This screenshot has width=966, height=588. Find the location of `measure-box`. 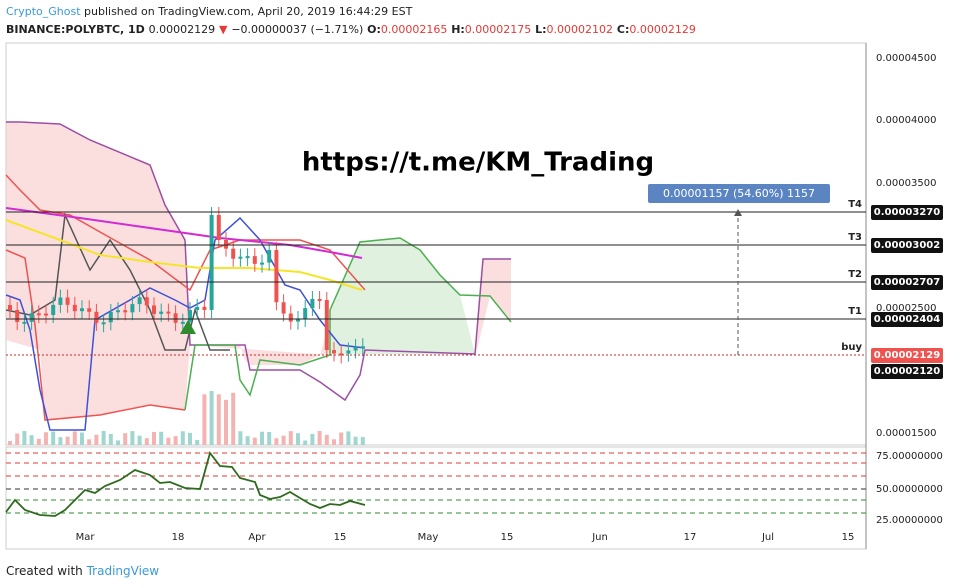

measure-box is located at coordinates (739, 193).